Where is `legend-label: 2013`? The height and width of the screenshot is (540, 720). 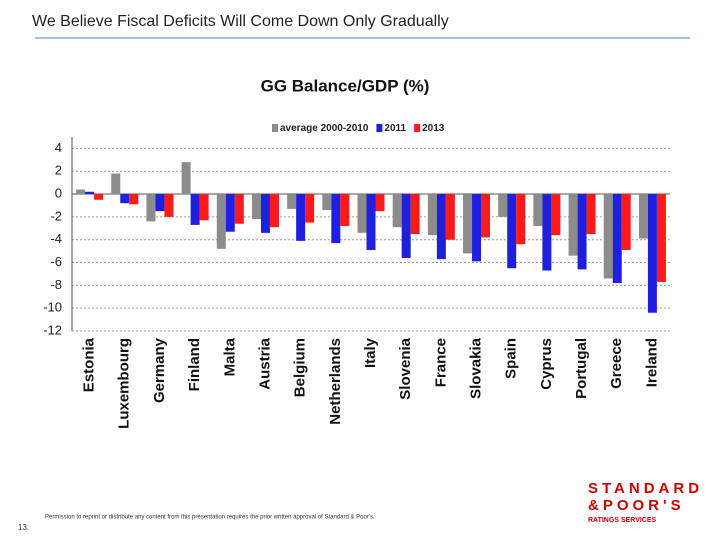 legend-label: 2013 is located at coordinates (433, 128).